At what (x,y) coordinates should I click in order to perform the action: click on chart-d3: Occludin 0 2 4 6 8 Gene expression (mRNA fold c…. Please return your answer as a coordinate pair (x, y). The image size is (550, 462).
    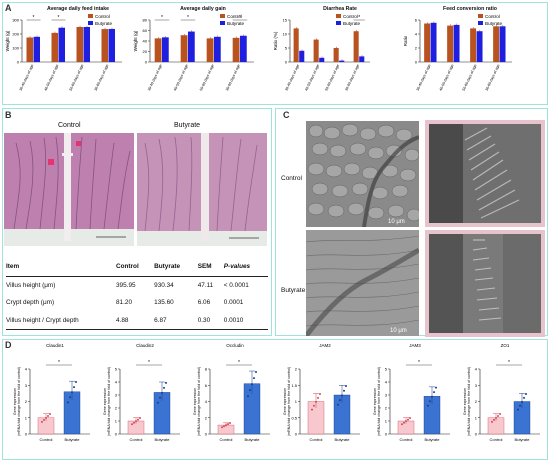
    Looking at the image, I should click on (231, 392).